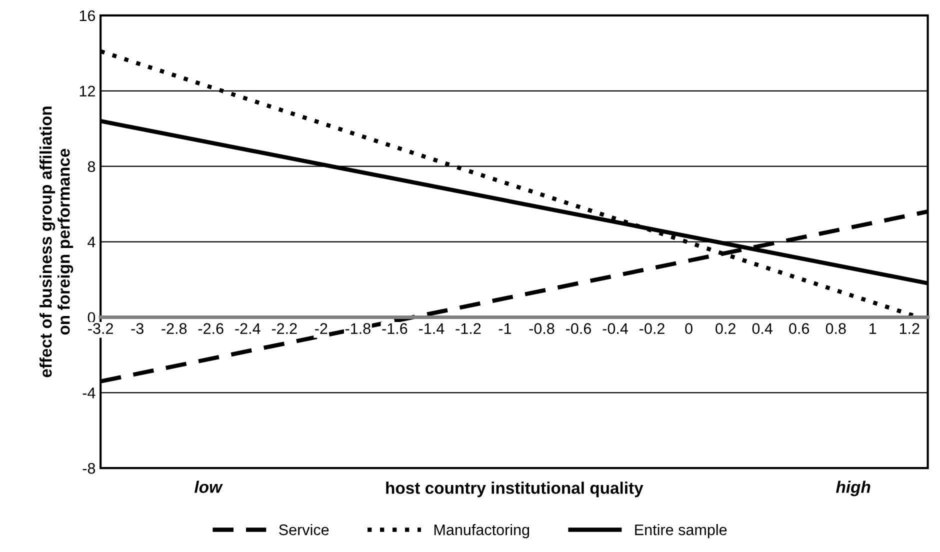 This screenshot has width=940, height=552. I want to click on x-tick-label: 1.2, so click(910, 328).